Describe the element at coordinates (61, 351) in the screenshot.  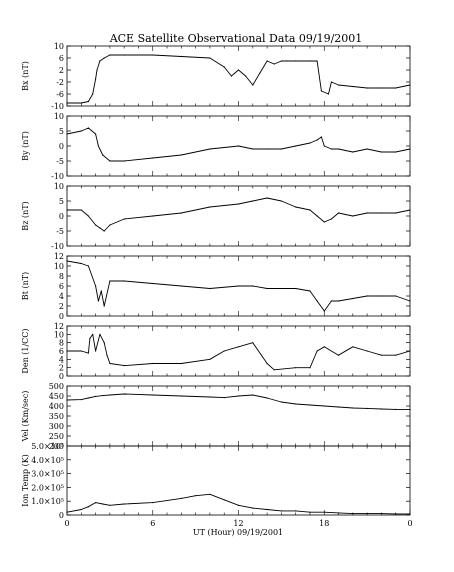
I see `y-tick-label-den: 6` at that location.